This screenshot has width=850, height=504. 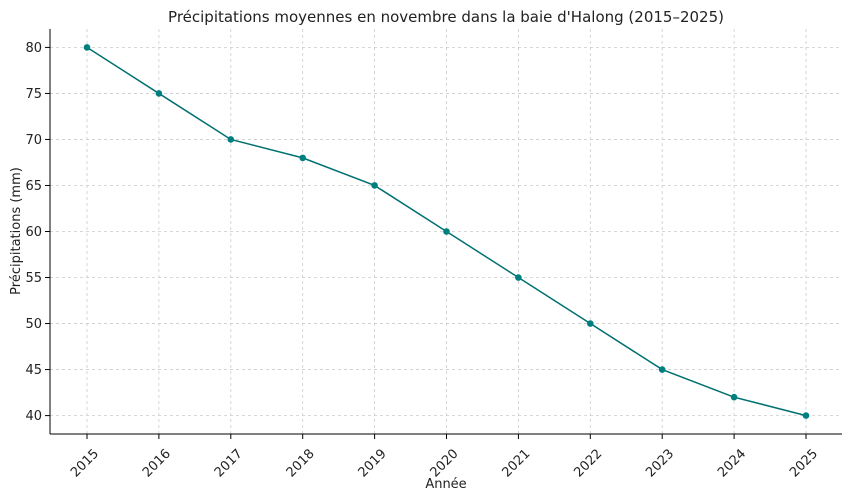 I want to click on x-tick-label: 2015, so click(x=85, y=463).